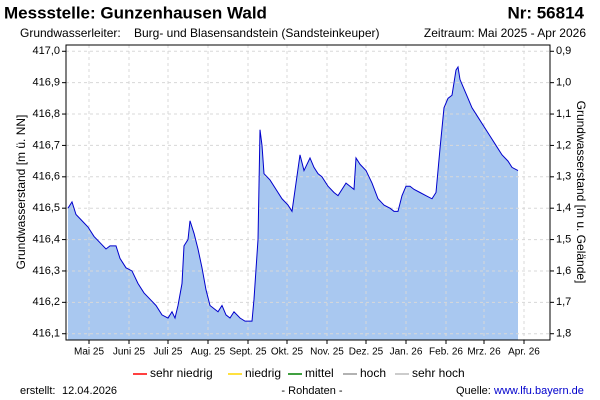  Describe the element at coordinates (473, 391) in the screenshot. I see `source-label: Quelle:` at that location.